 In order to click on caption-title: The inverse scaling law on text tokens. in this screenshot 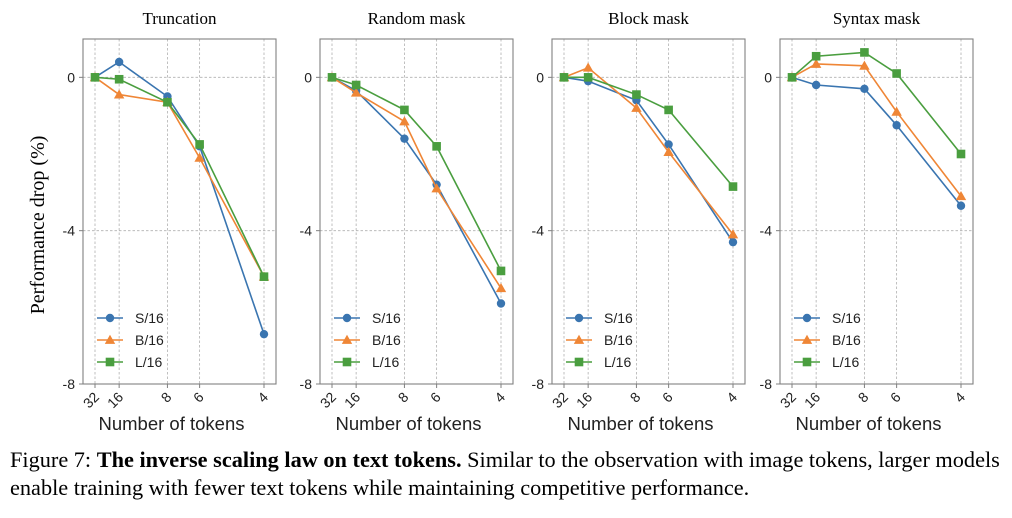, I will do `click(279, 459)`.